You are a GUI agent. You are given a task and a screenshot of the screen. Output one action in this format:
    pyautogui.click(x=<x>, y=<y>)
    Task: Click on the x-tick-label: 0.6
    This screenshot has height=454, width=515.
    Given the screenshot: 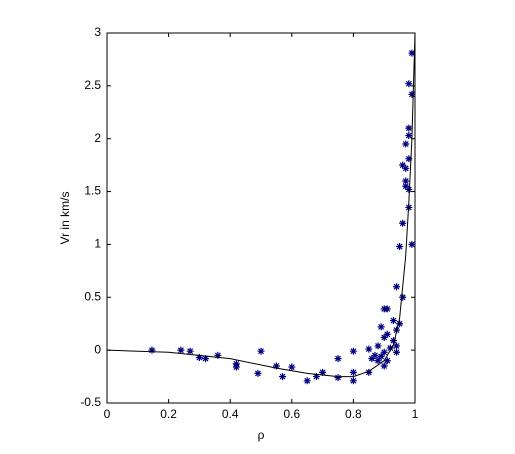 What is the action you would take?
    pyautogui.click(x=291, y=414)
    